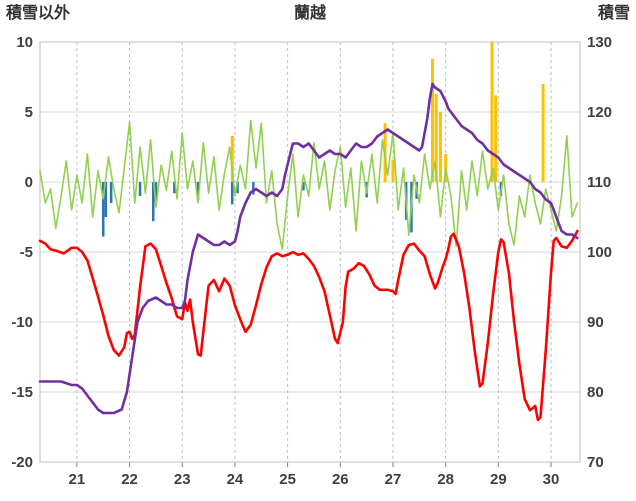 This screenshot has height=501, width=636. I want to click on left-axis-tick-label: 5, so click(29, 112).